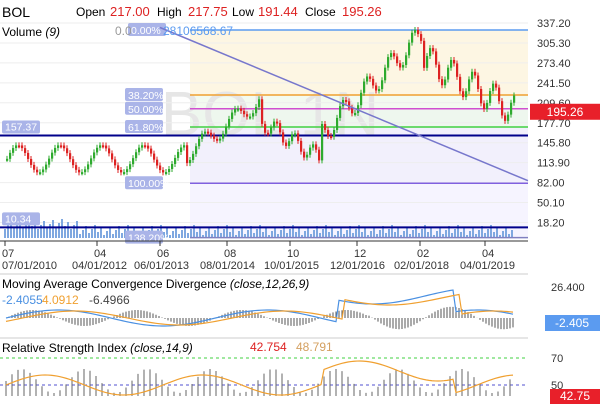 This screenshot has height=409, width=600. Describe the element at coordinates (114, 284) in the screenshot. I see `macd-title: Moving Average Convergence Divergence` at that location.